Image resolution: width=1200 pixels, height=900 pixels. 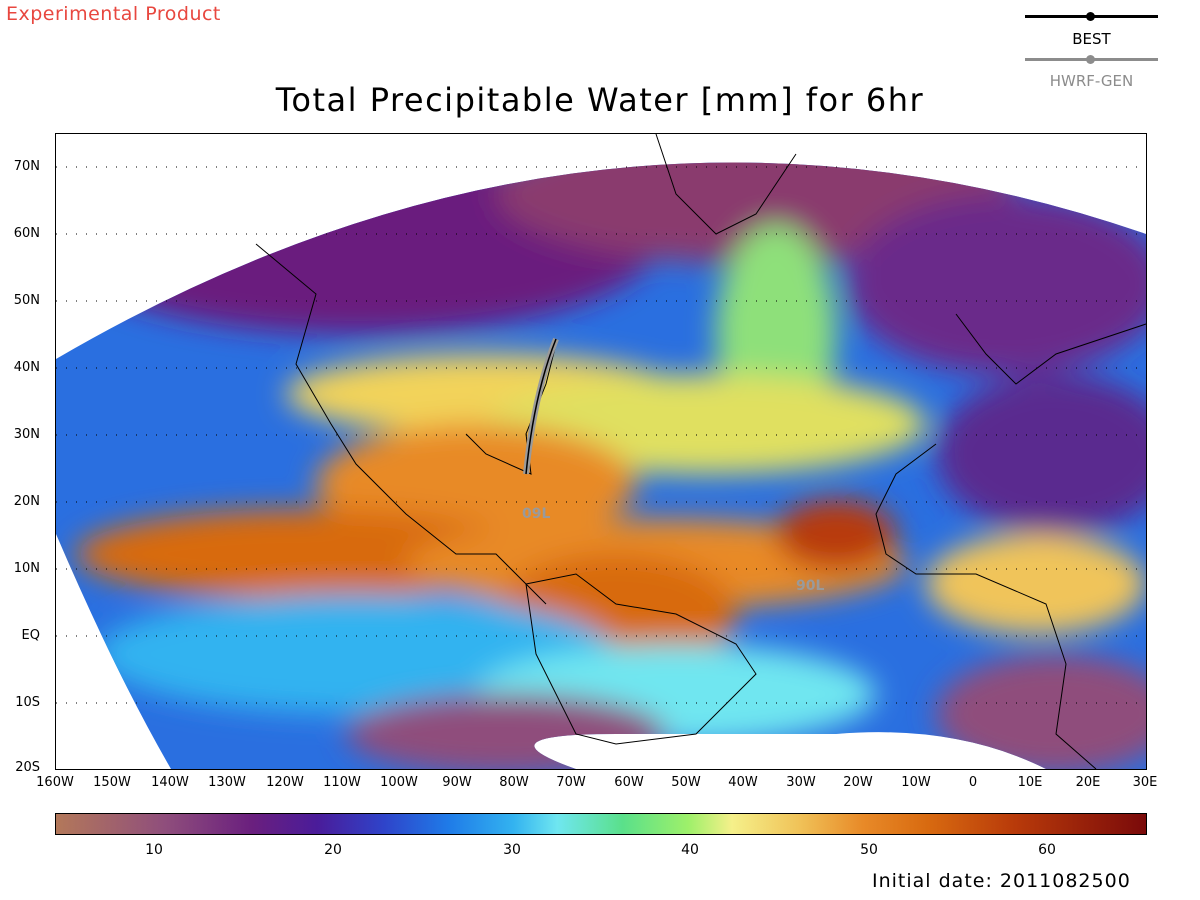 What do you see at coordinates (1047, 850) in the screenshot?
I see `colorbar-tick: 60` at bounding box center [1047, 850].